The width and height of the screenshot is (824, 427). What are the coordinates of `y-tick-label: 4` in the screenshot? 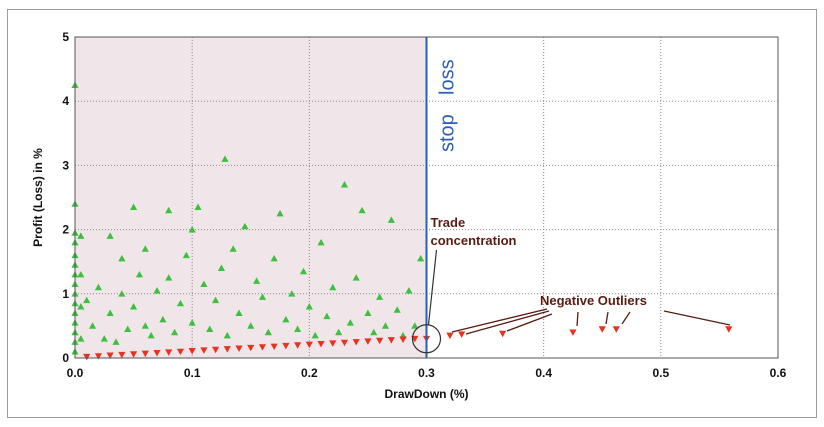 It's located at (65, 101).